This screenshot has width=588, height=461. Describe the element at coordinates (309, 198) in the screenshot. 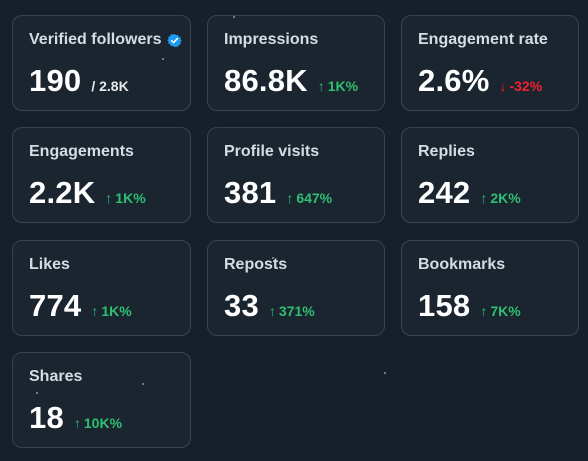

I see `metric-change: ↑ 647%` at that location.